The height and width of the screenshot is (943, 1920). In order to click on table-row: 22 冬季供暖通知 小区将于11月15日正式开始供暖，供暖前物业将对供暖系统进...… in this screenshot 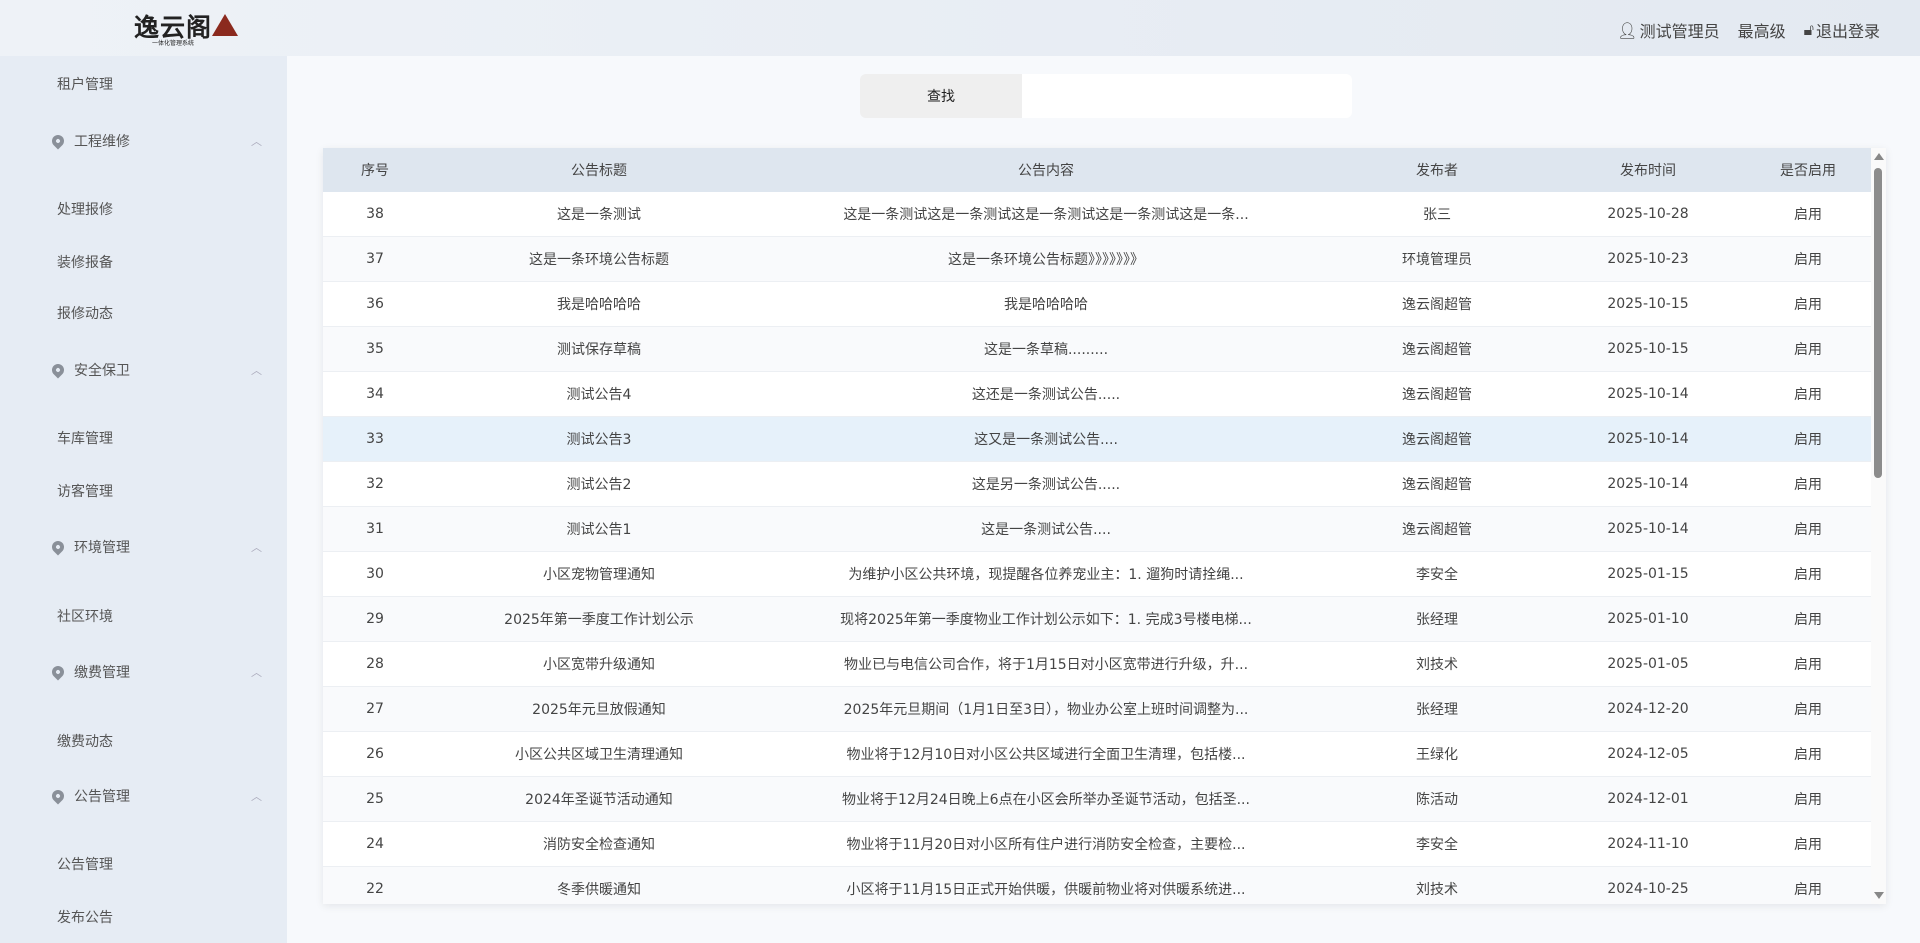, I will do `click(1097, 885)`.